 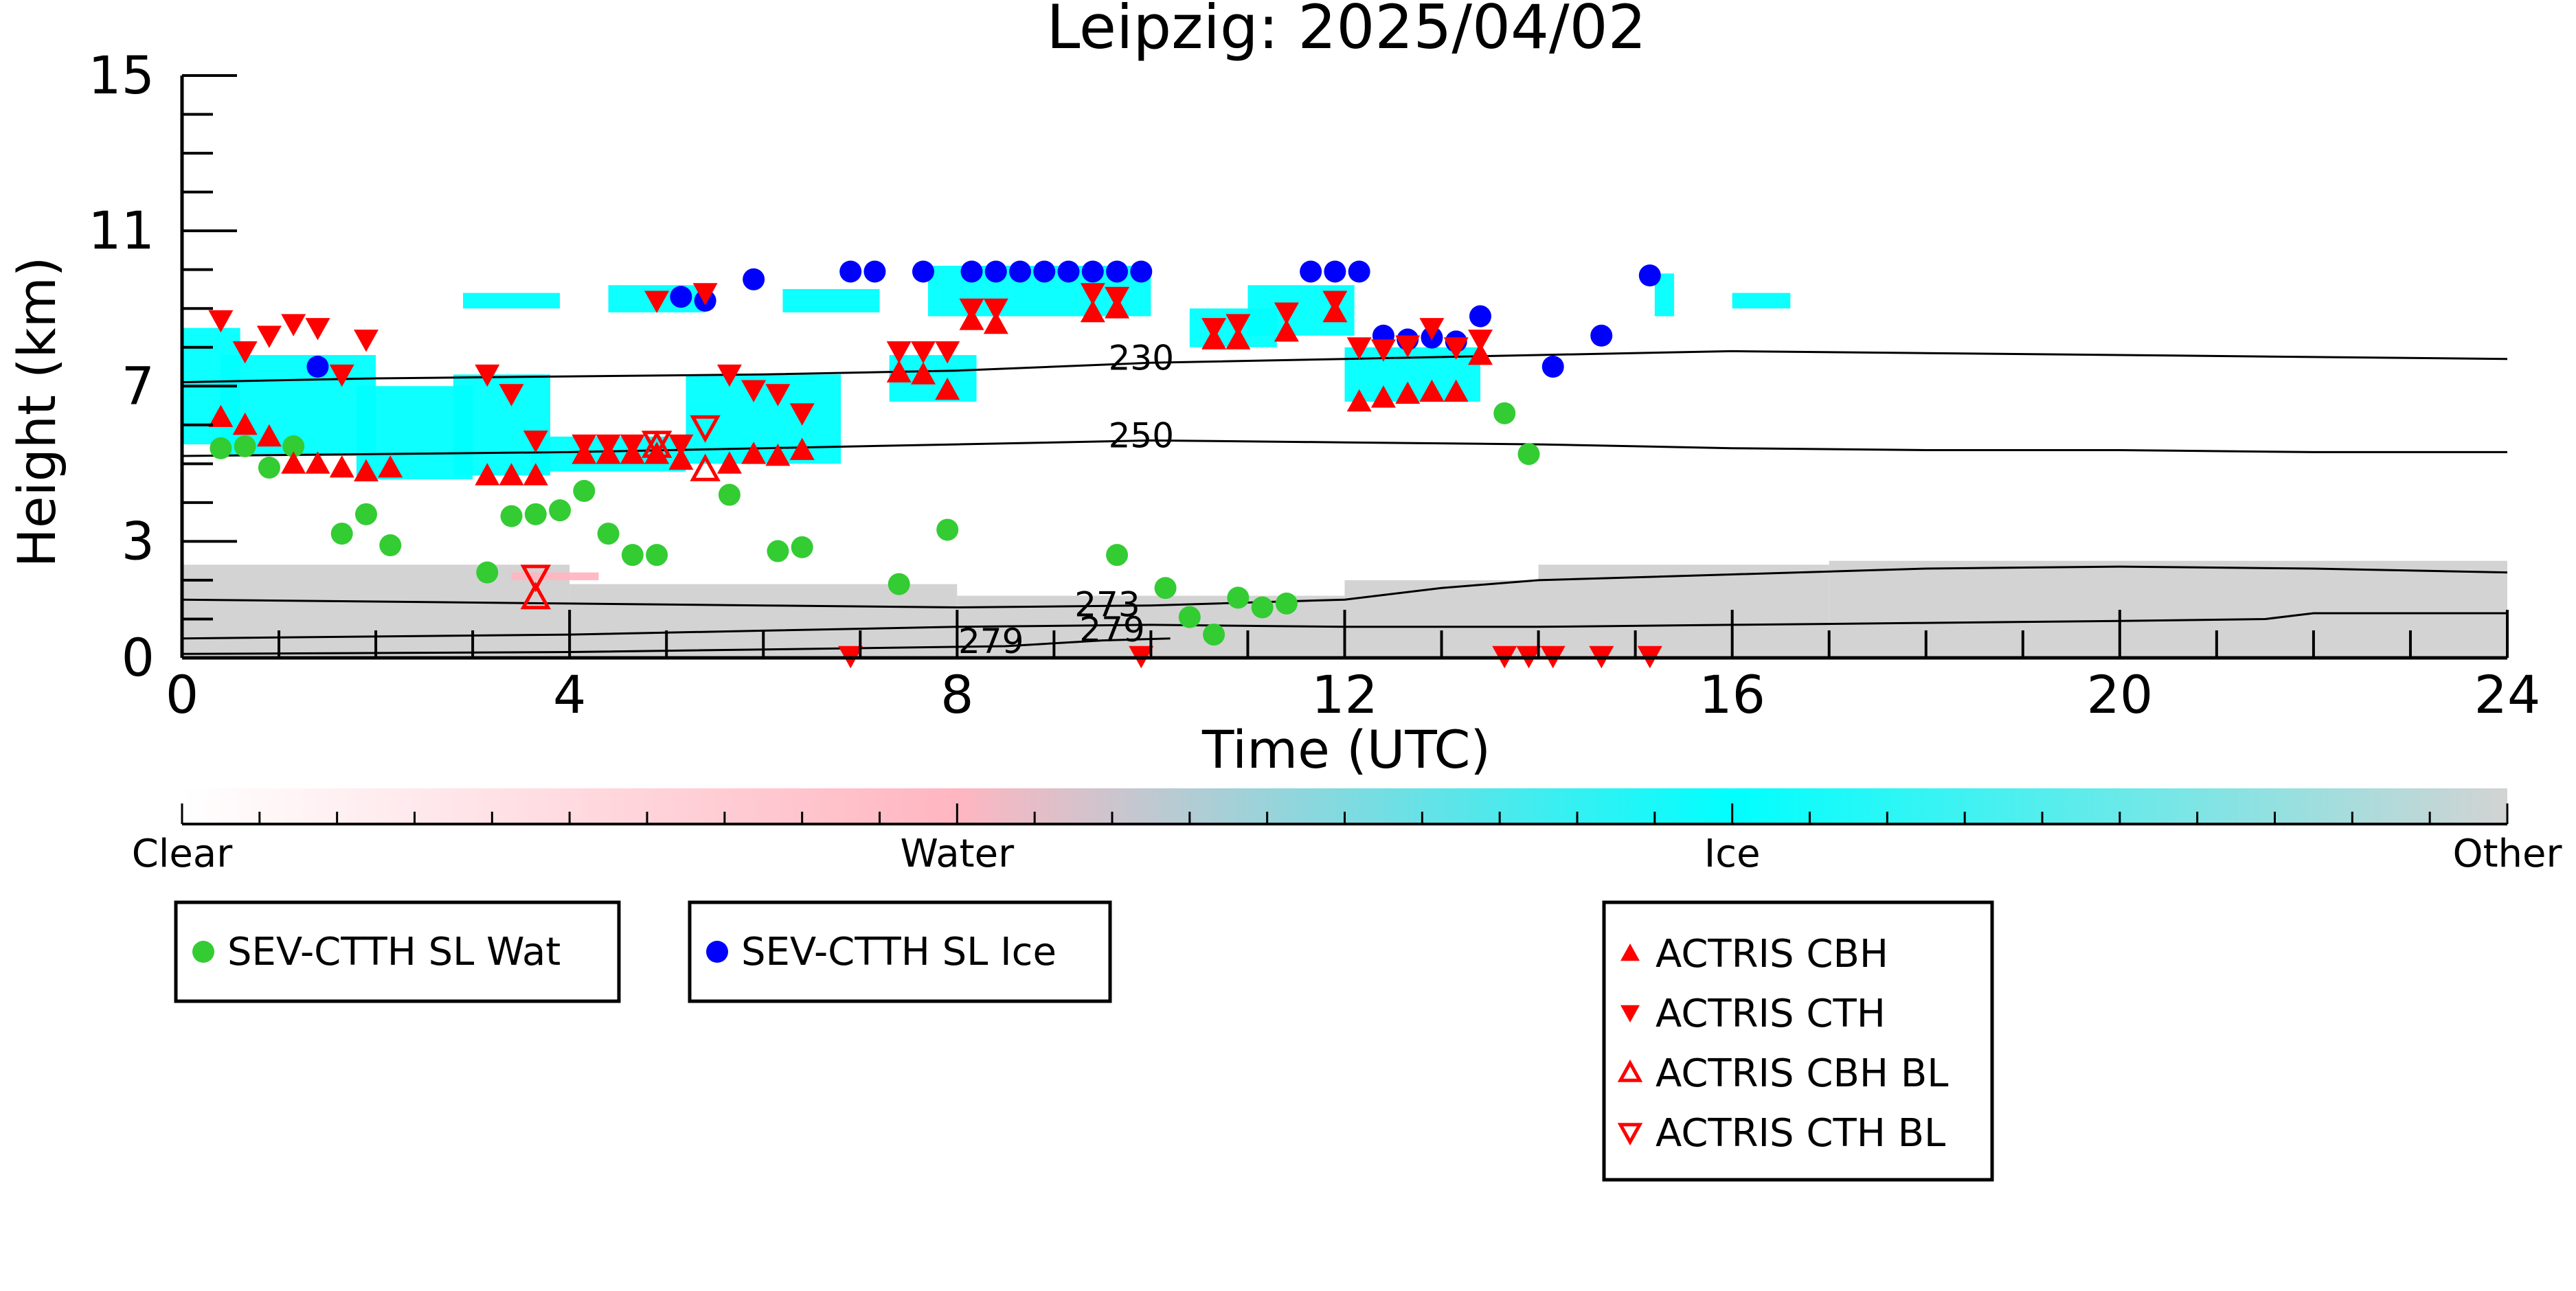 What do you see at coordinates (1772, 954) in the screenshot?
I see `legend-entry: ACTRIS CBH` at bounding box center [1772, 954].